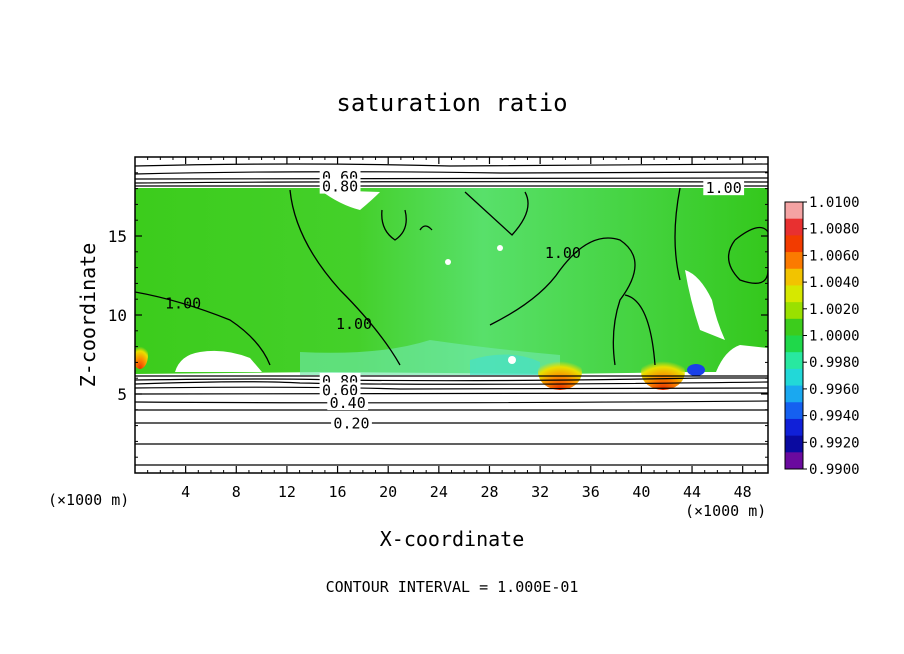 The height and width of the screenshot is (654, 904). I want to click on colorbar-label: 0.9900, so click(834, 470).